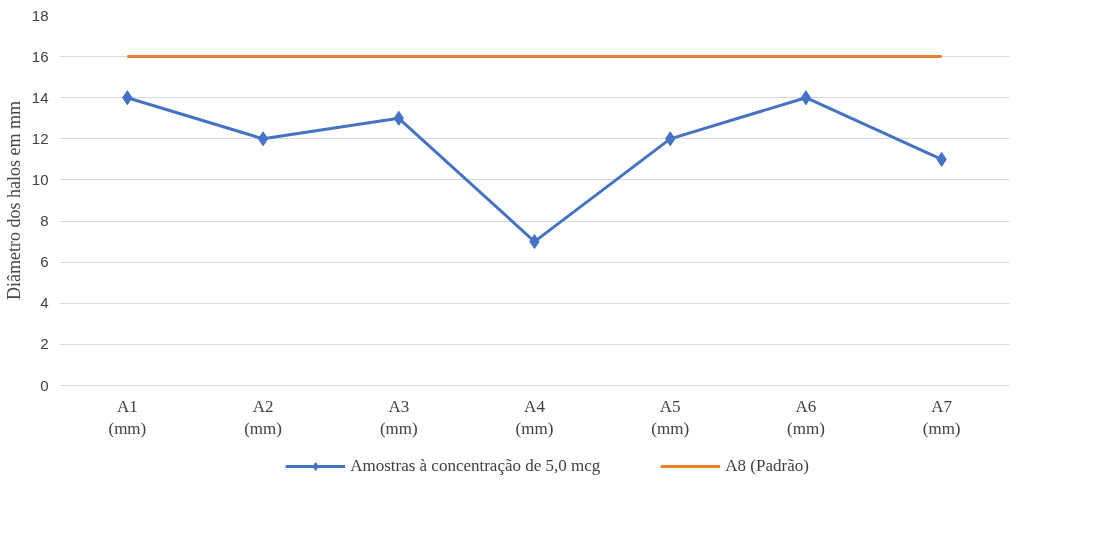 Image resolution: width=1102 pixels, height=545 pixels. Describe the element at coordinates (534, 417) in the screenshot. I see `x-tick-label: A4 (mm)` at that location.